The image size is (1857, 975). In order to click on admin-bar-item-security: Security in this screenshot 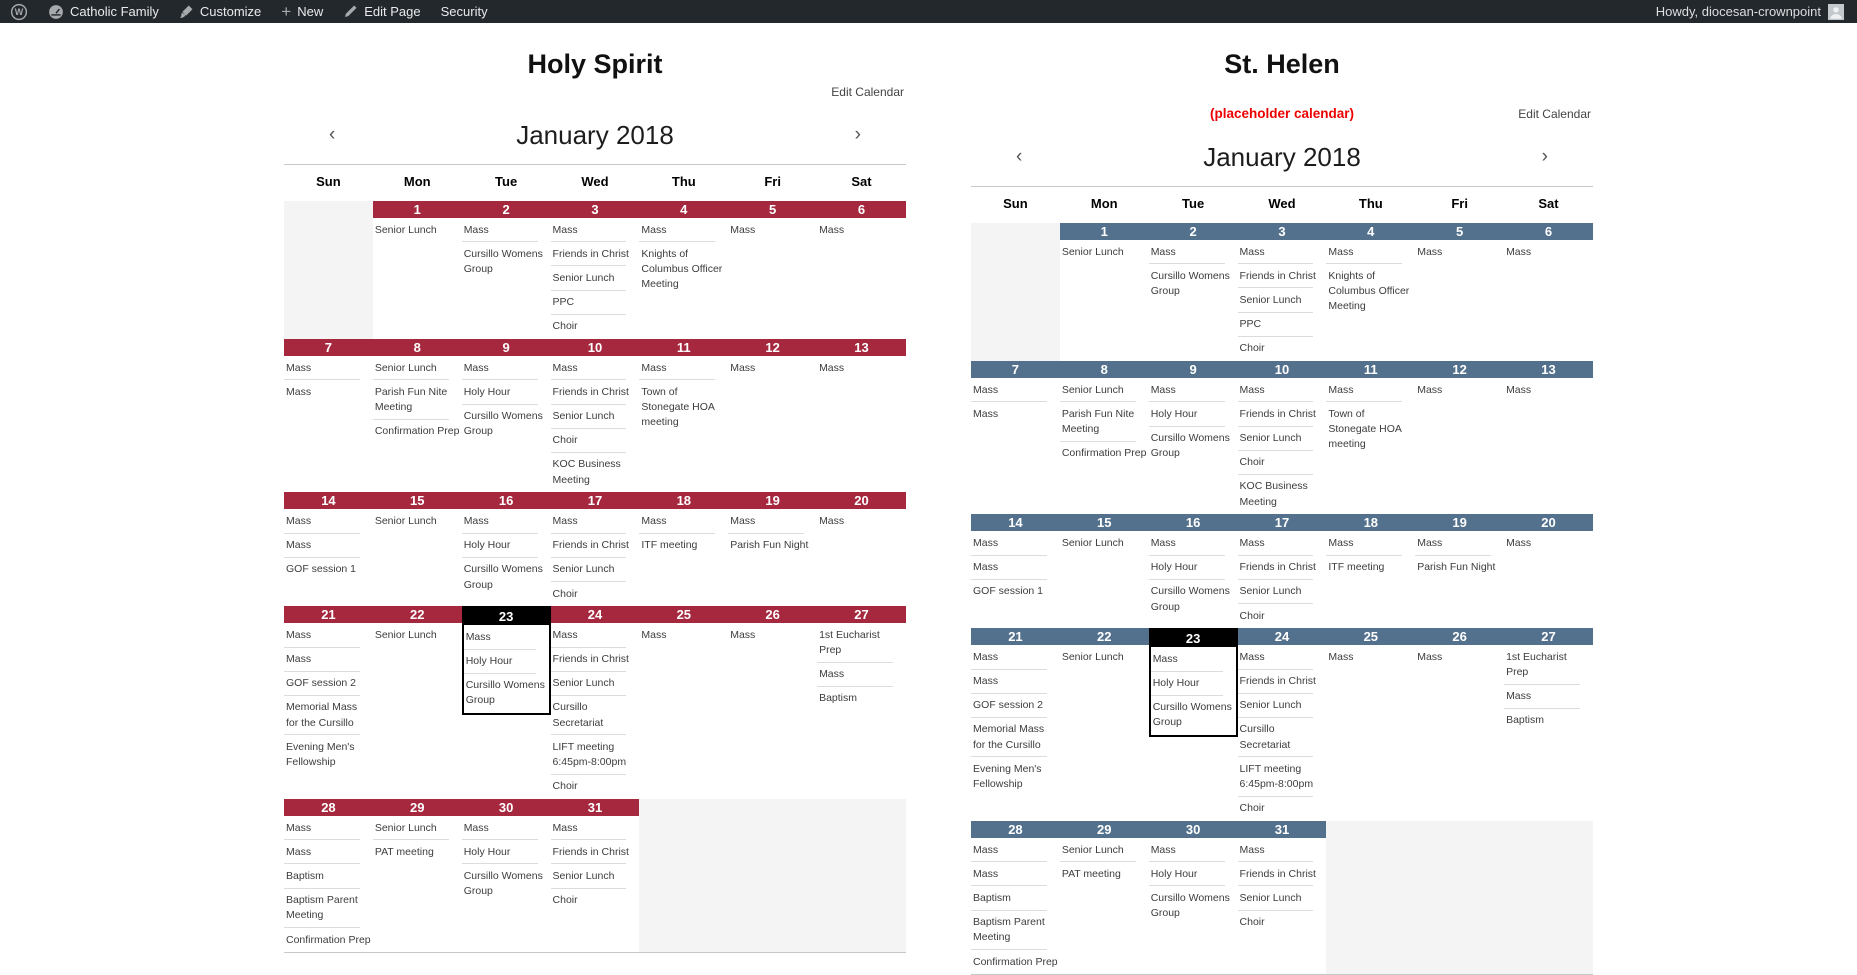, I will do `click(464, 11)`.